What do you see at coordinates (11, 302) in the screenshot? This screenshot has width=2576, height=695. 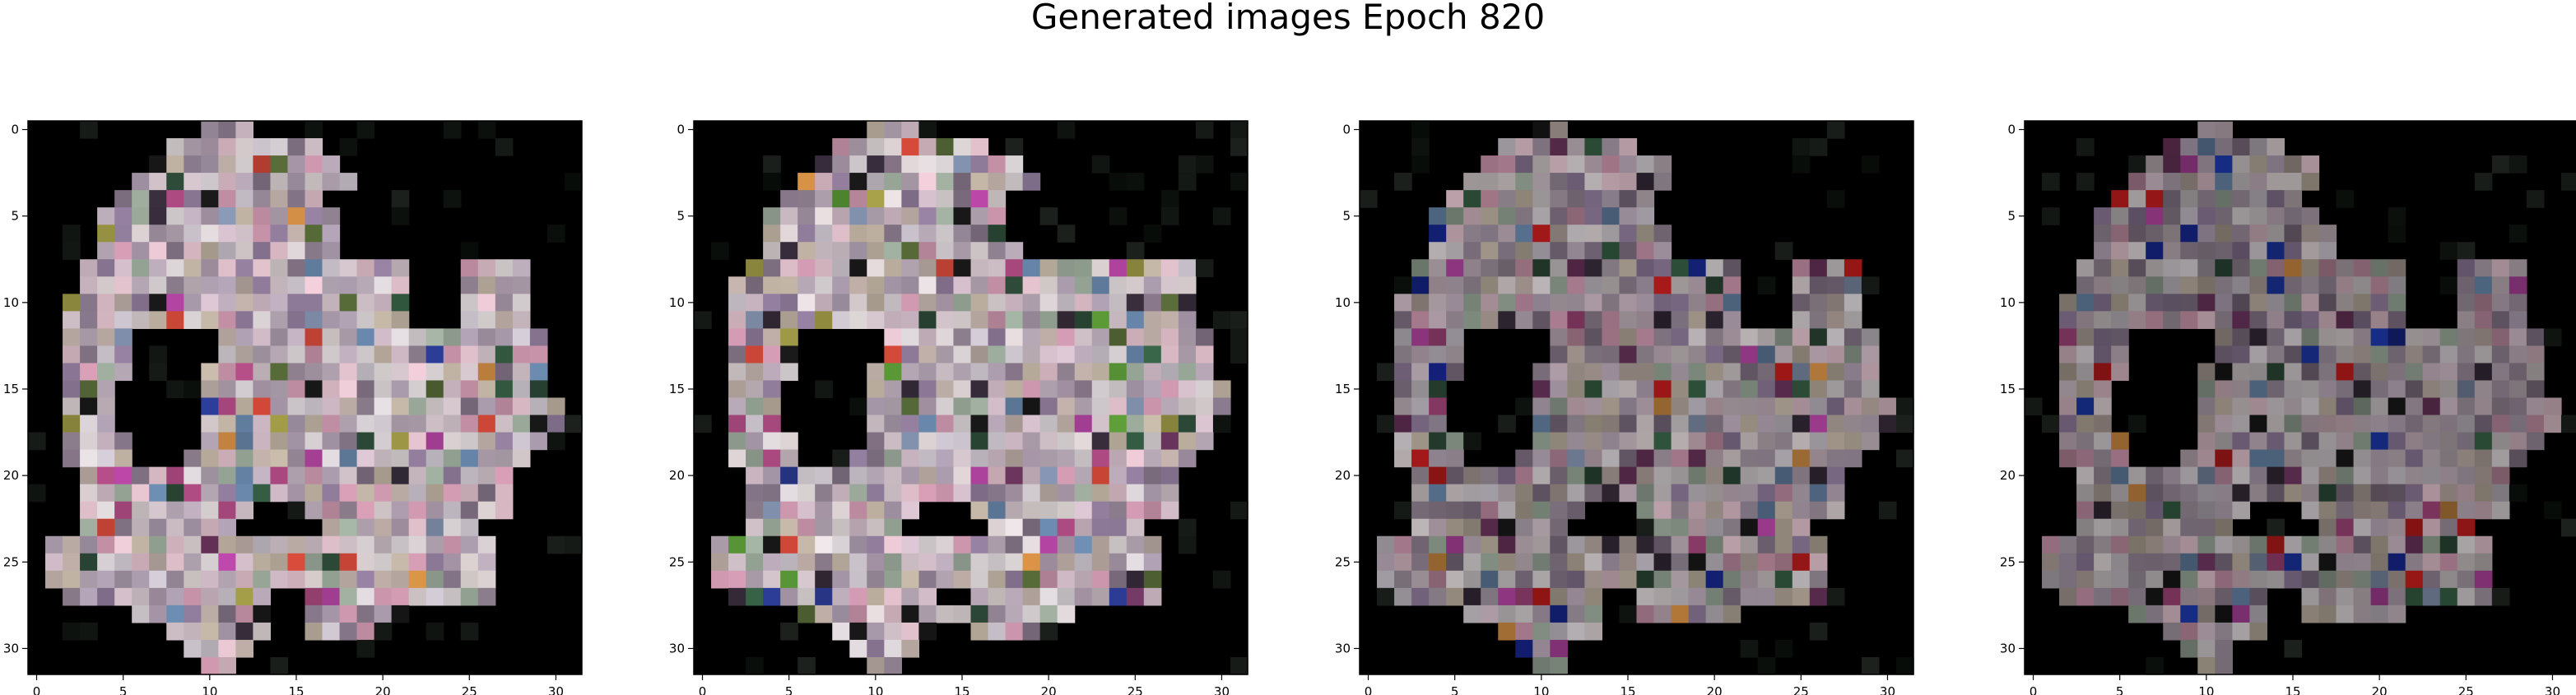 I see `y-tick-label: 10` at bounding box center [11, 302].